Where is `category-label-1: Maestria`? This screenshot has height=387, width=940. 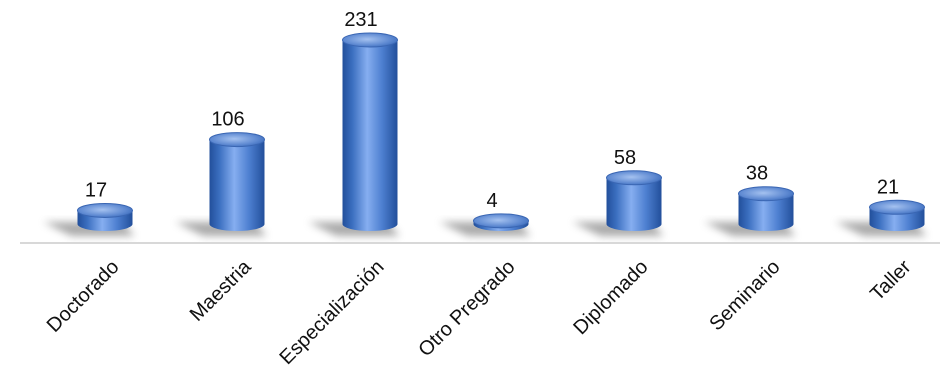 category-label-1: Maestria is located at coordinates (221, 290).